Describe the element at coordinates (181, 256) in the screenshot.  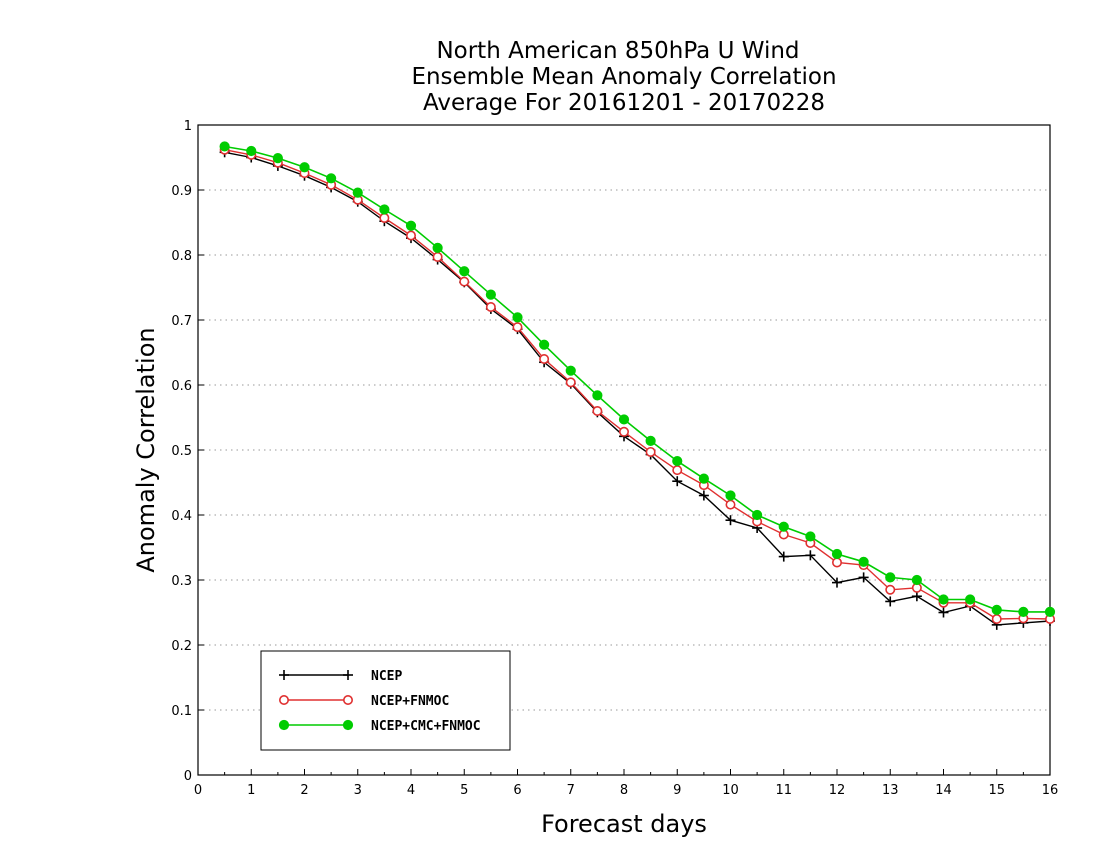
I see `y-tick-label: 0.8` at that location.